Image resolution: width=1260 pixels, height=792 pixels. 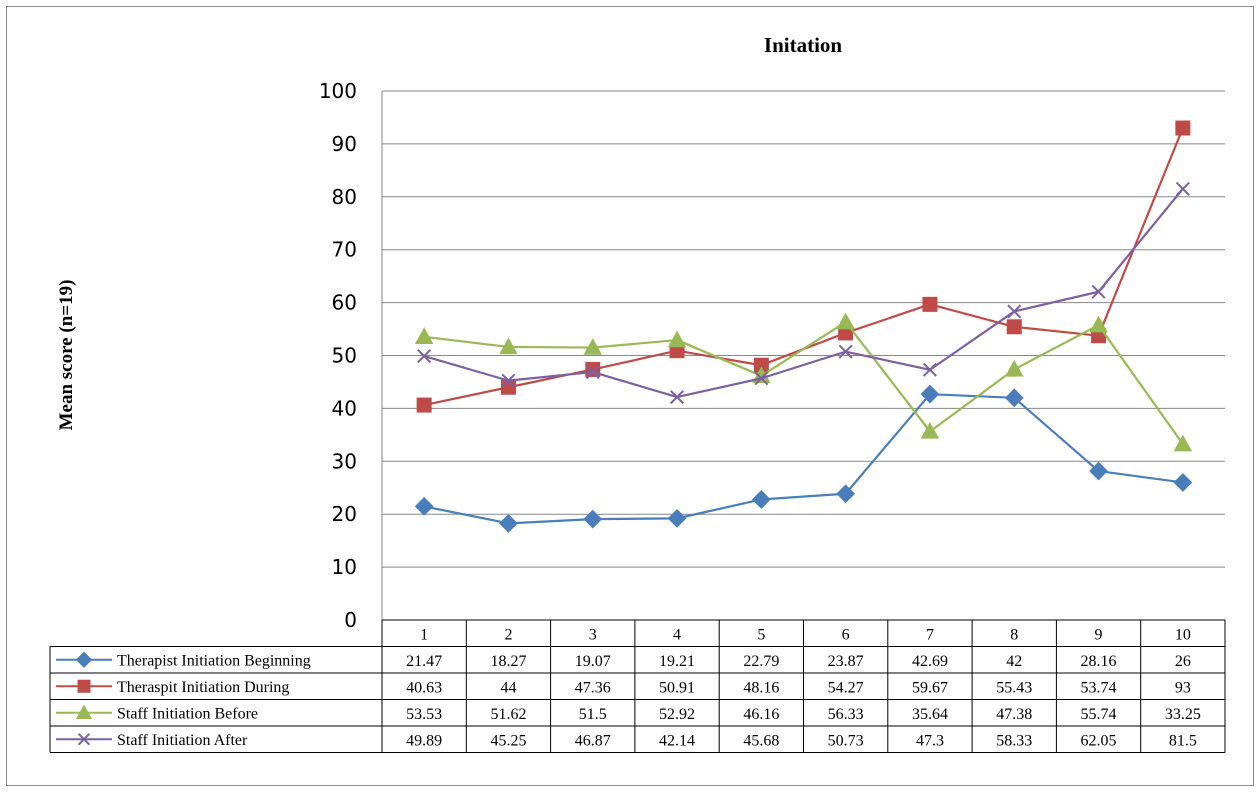 What do you see at coordinates (508, 740) in the screenshot?
I see `data-label: 45.25` at bounding box center [508, 740].